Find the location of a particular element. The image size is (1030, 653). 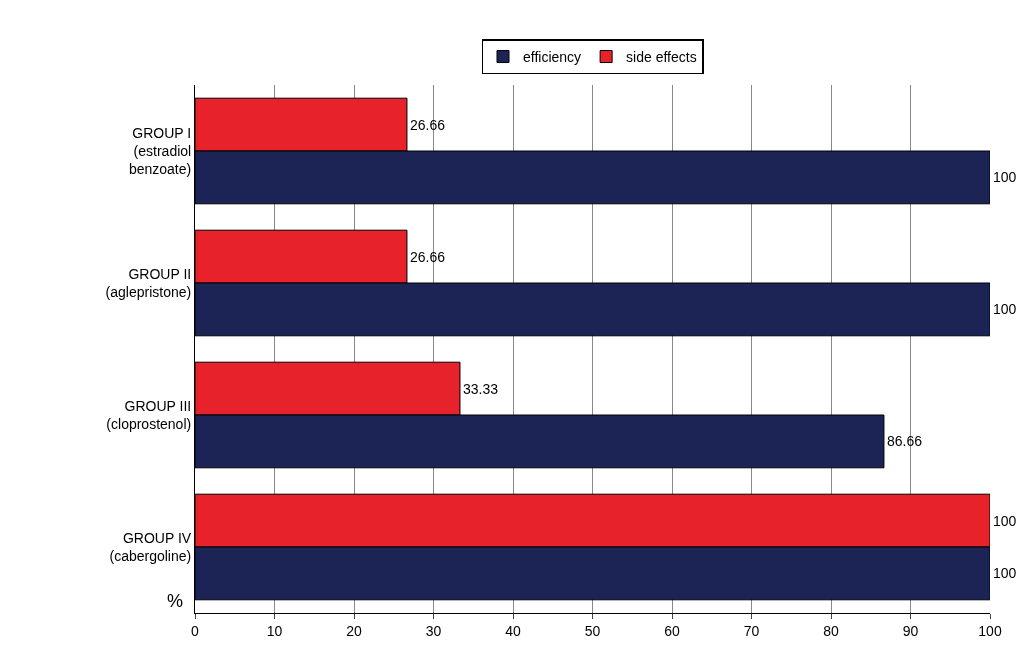

y-tick-label: GROUP III (cloprostenol) is located at coordinates (149, 414).